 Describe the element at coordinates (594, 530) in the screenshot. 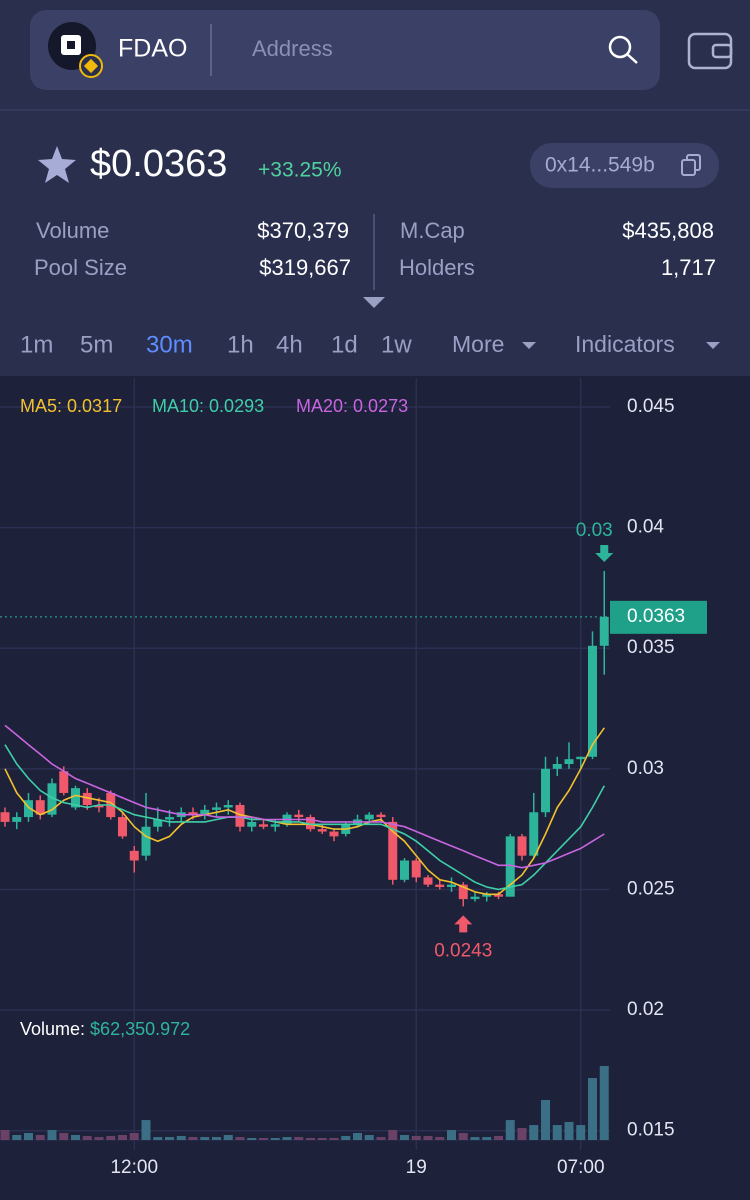

I see `high-marker: 0.03` at that location.